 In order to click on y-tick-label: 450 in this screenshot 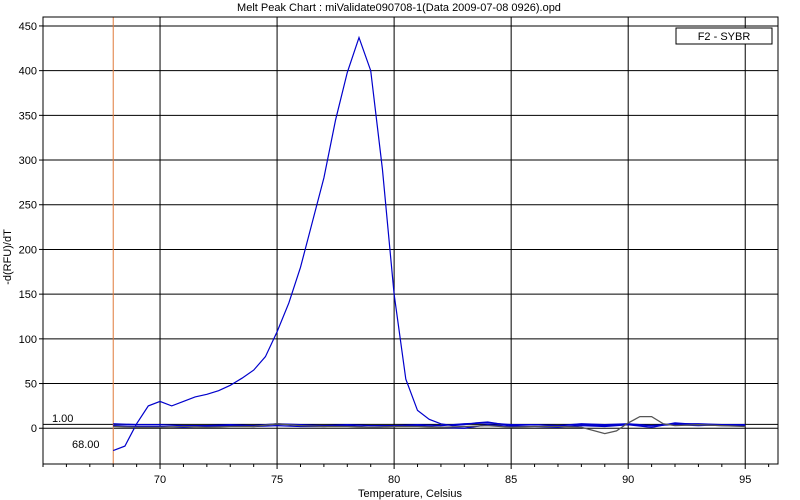, I will do `click(28, 27)`.